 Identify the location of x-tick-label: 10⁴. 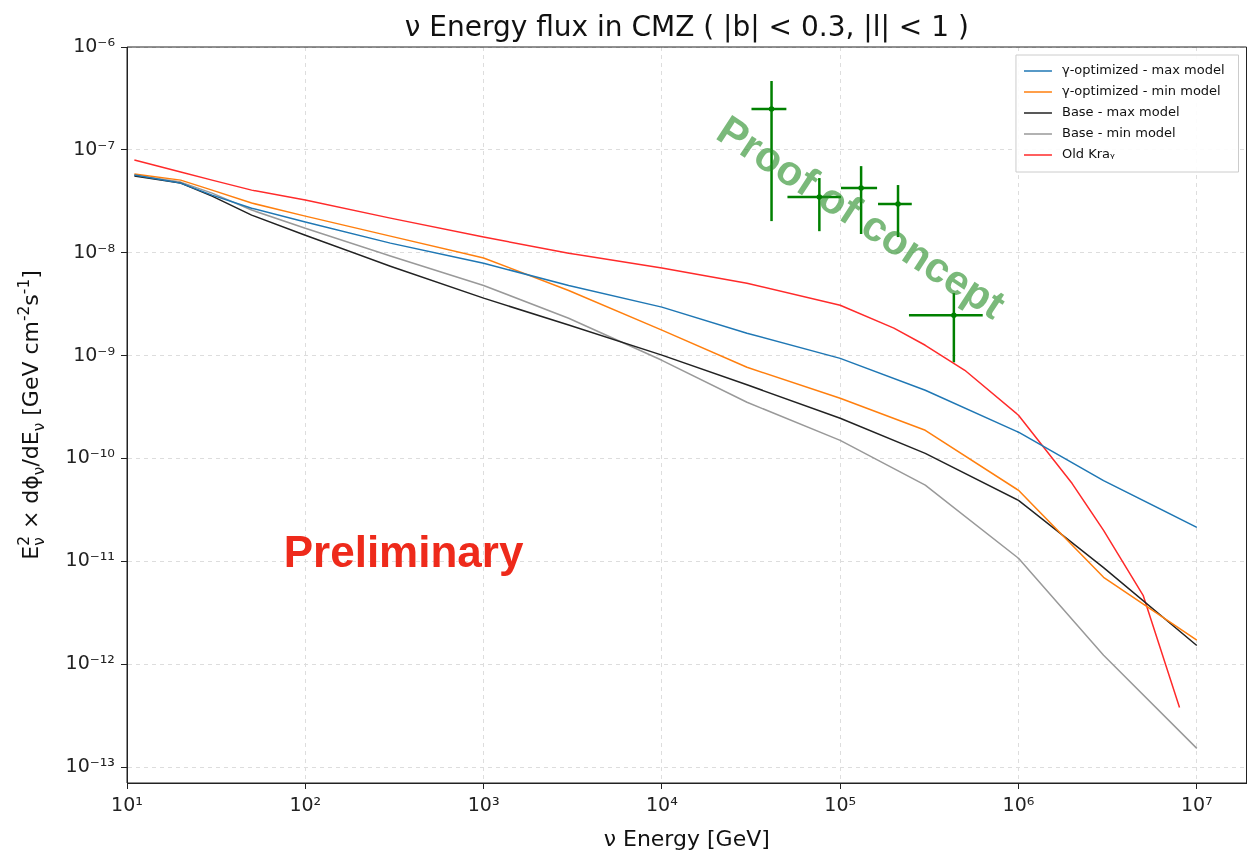
(662, 804).